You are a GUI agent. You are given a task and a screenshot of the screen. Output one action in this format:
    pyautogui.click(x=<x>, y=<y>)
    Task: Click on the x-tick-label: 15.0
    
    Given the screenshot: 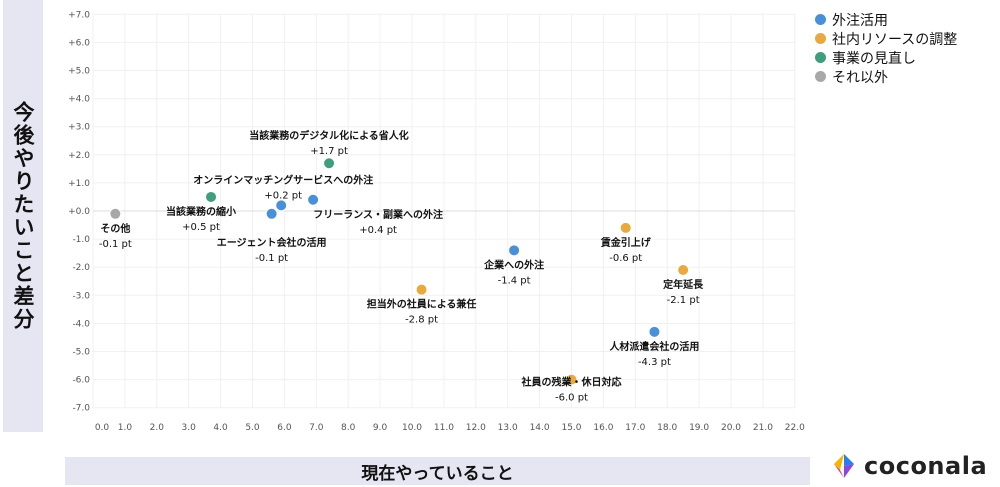 What is the action you would take?
    pyautogui.click(x=571, y=428)
    